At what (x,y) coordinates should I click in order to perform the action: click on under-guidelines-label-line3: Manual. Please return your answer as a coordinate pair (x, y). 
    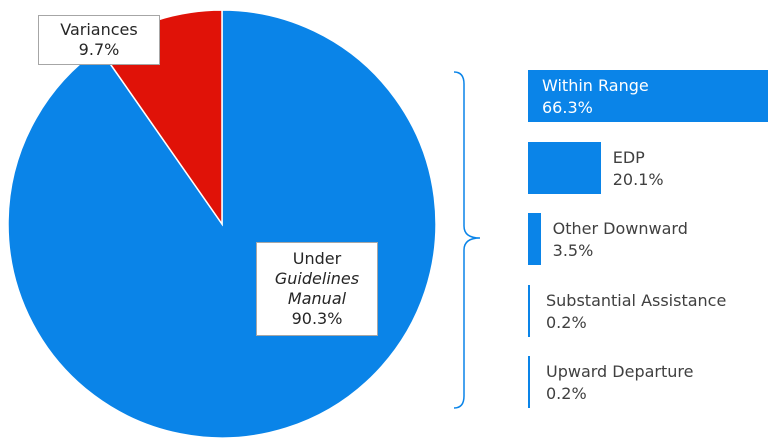
    Looking at the image, I should click on (317, 298).